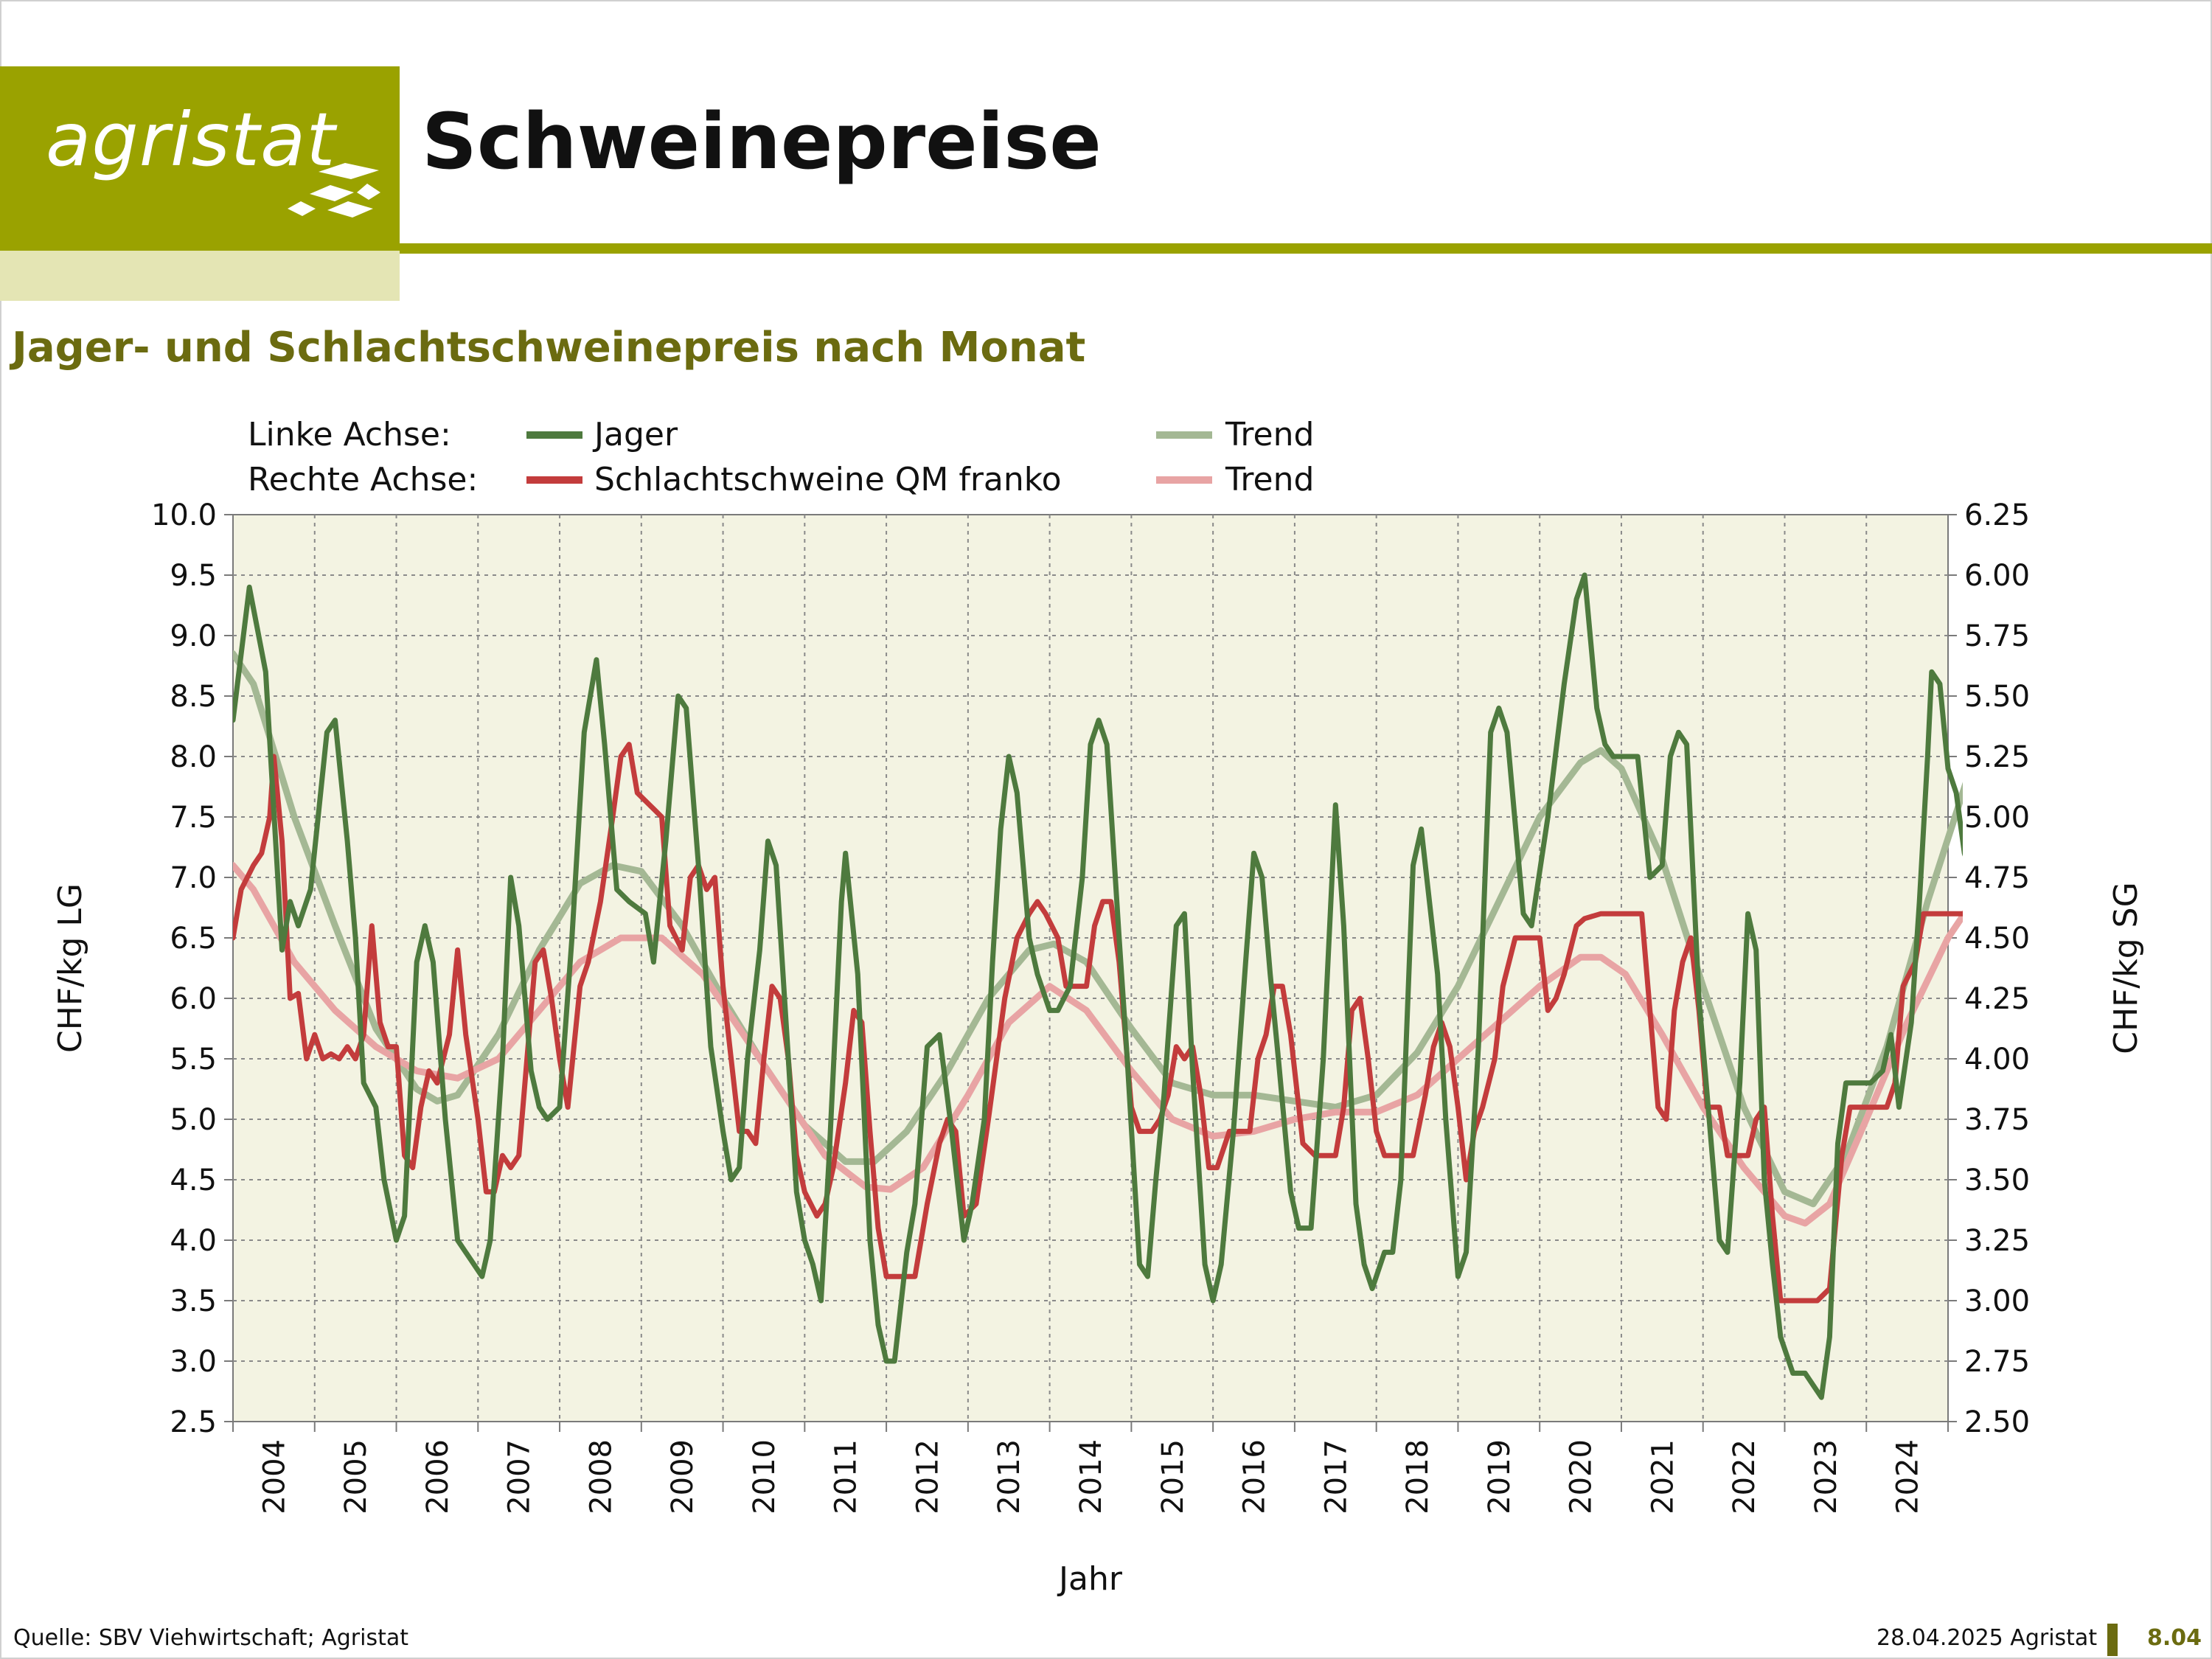 This screenshot has width=2212, height=1659. Describe the element at coordinates (846, 1476) in the screenshot. I see `x-tick-label: 2011` at that location.